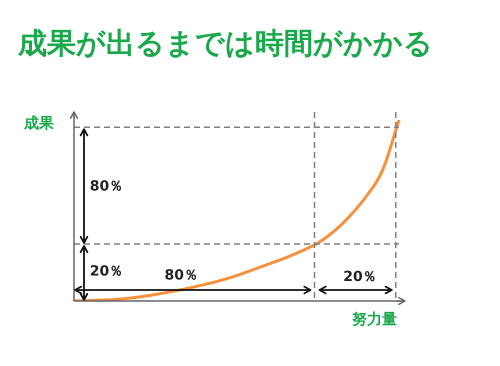  Describe the element at coordinates (39, 123) in the screenshot. I see `y-axis-title: 成果` at that location.